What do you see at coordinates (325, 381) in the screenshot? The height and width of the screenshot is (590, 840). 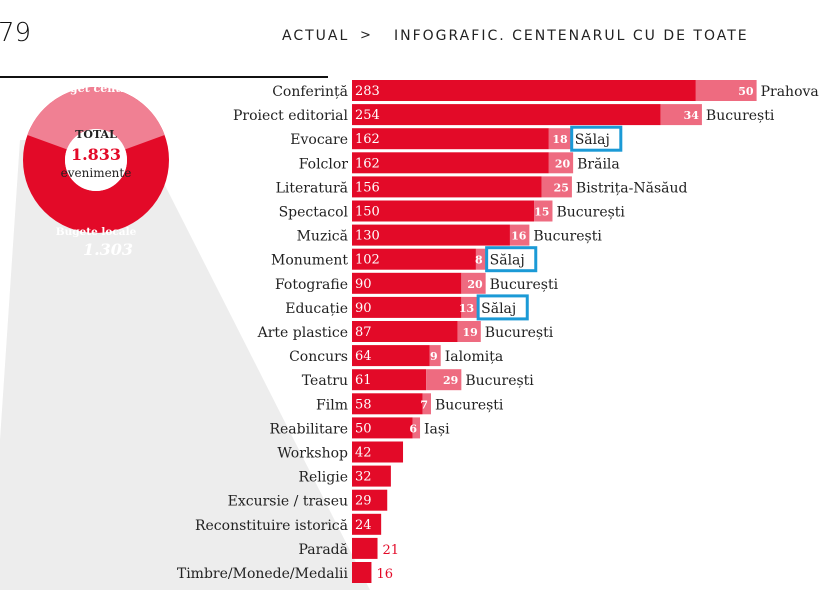 I see `category-label: Teatru` at bounding box center [325, 381].